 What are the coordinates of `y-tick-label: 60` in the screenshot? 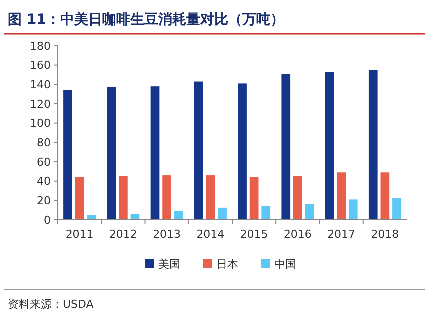 It's located at (44, 162).